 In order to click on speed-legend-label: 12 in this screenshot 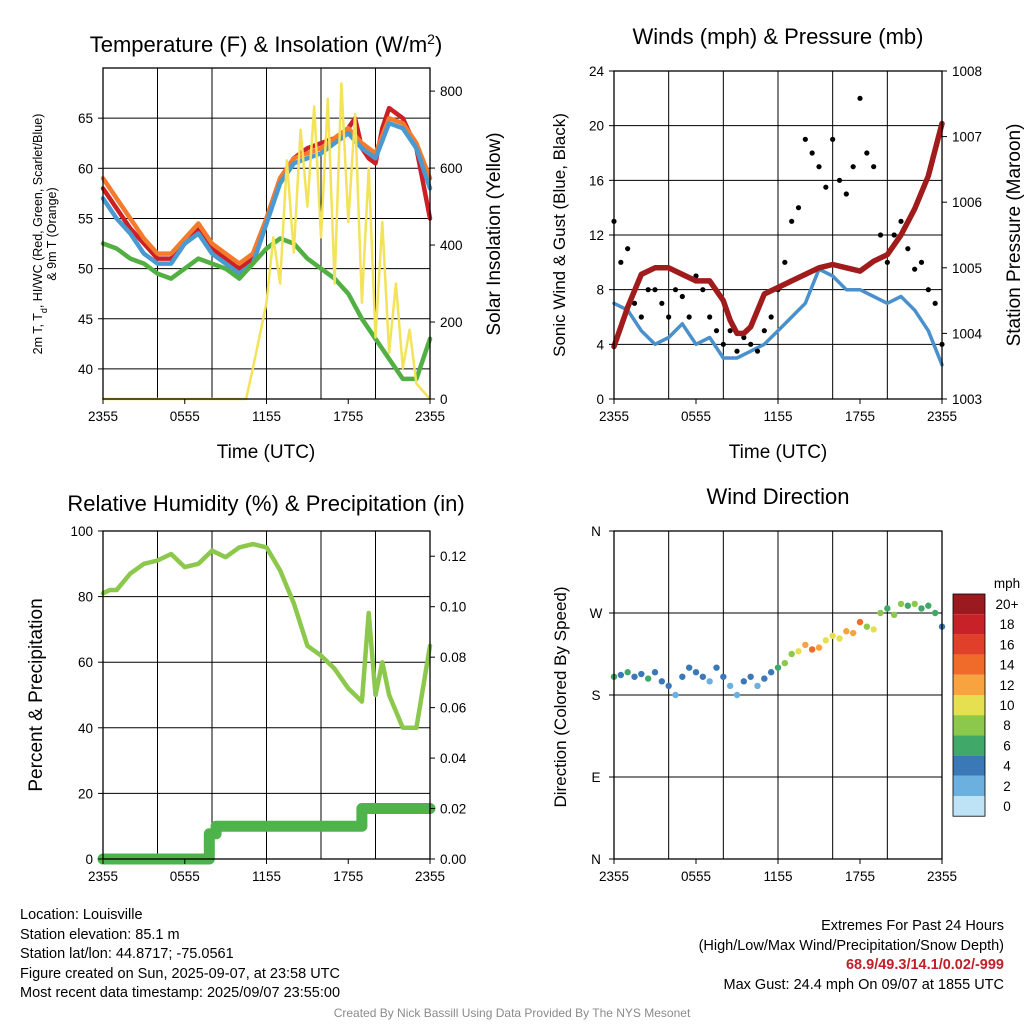, I will do `click(1006, 685)`.